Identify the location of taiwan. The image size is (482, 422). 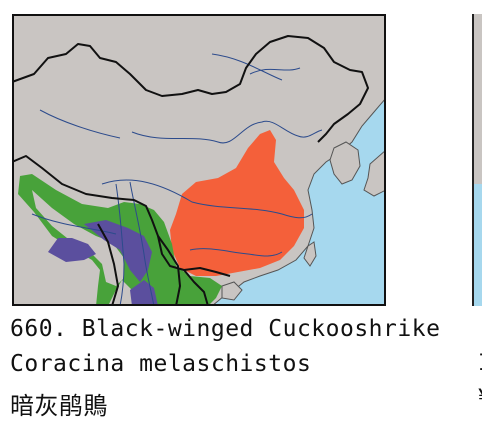
(310, 254).